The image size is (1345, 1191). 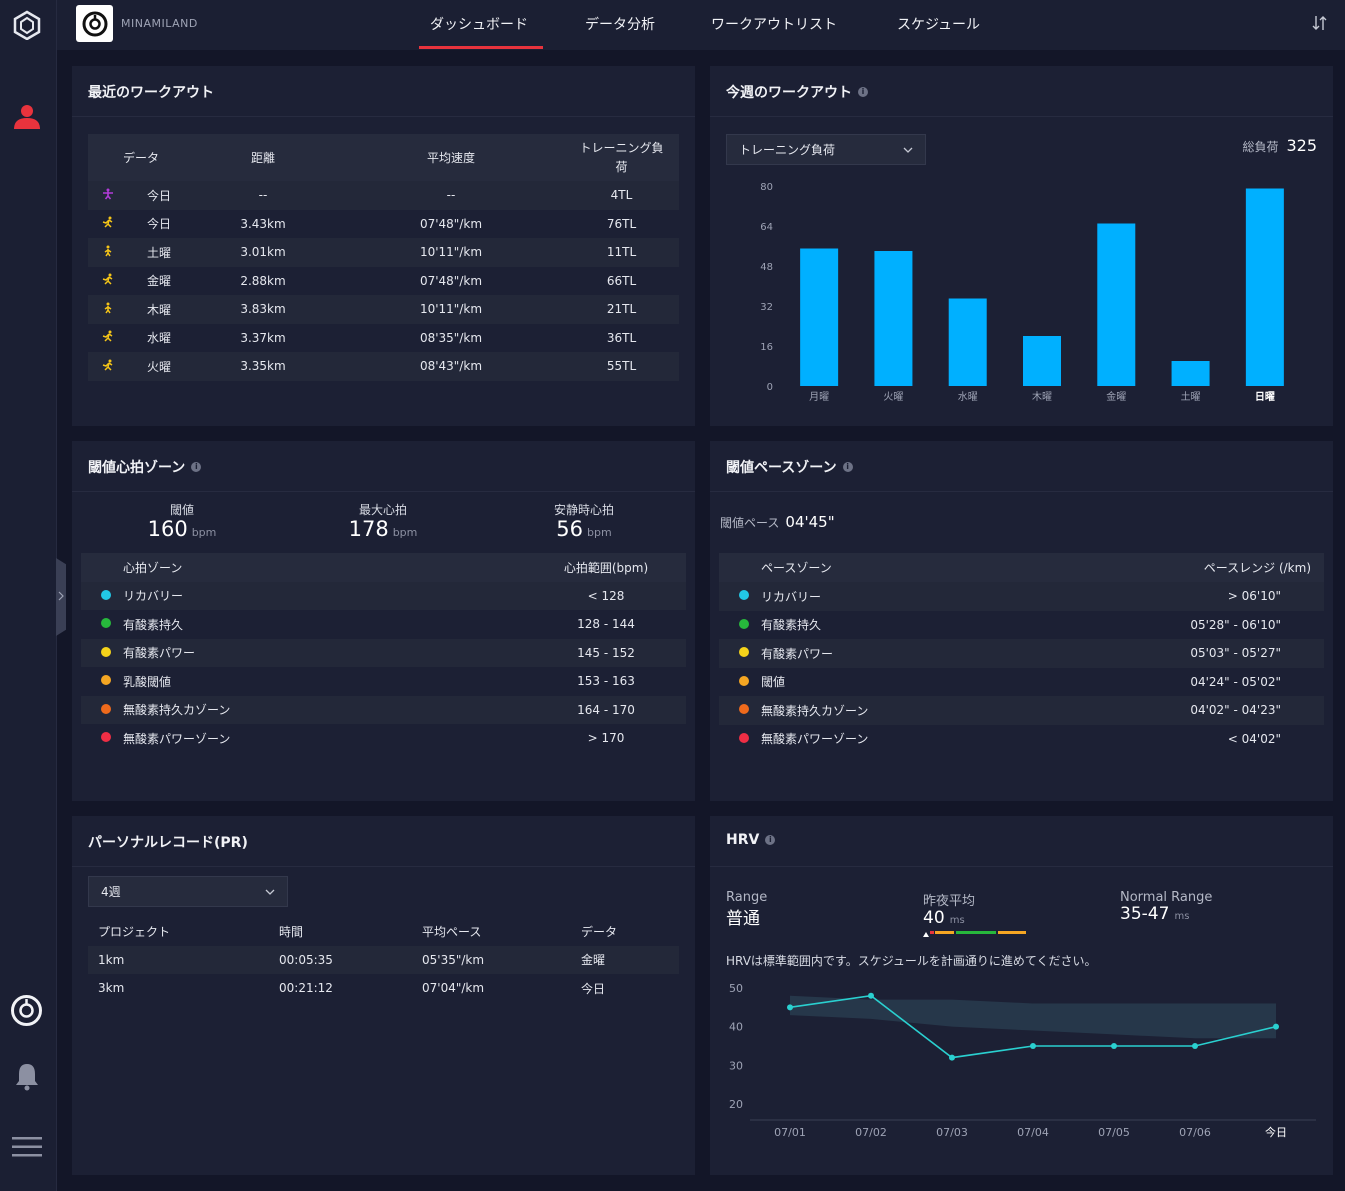 I want to click on table-row: 金曜 2.88km 07'48"/km 66TL, so click(x=383, y=281).